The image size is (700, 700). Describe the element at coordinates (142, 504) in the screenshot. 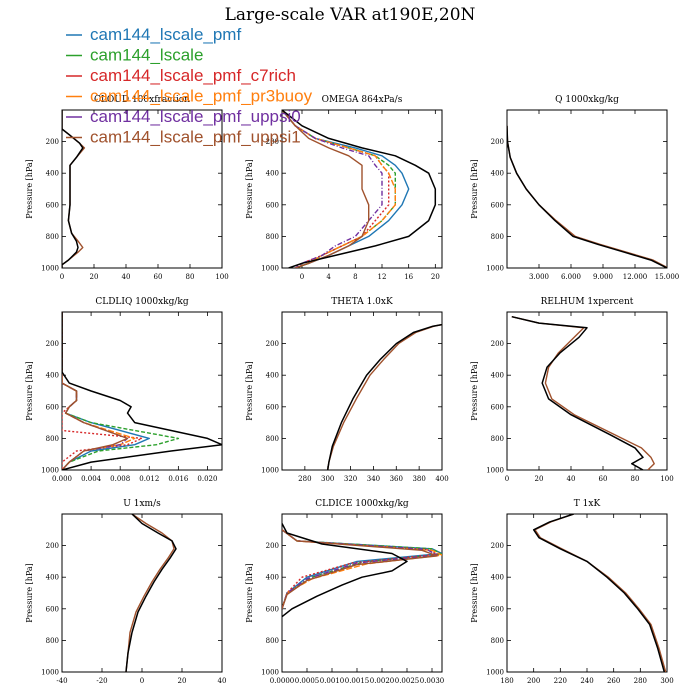

I see `panel-title: U 1xm/s` at that location.